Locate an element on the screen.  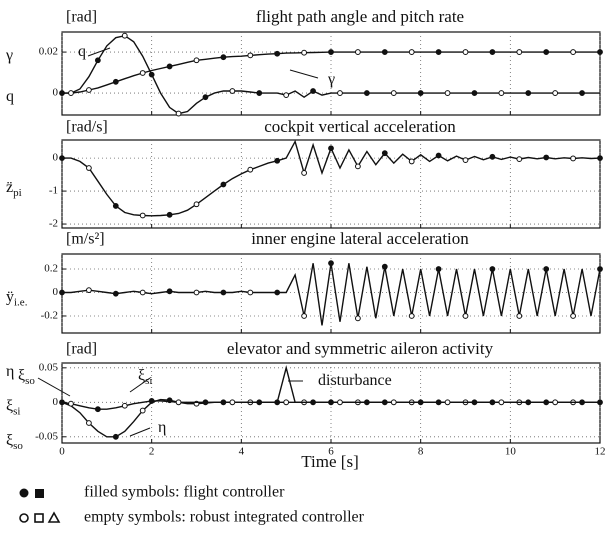
y-axis-label-sub: so is located at coordinates (18, 445).